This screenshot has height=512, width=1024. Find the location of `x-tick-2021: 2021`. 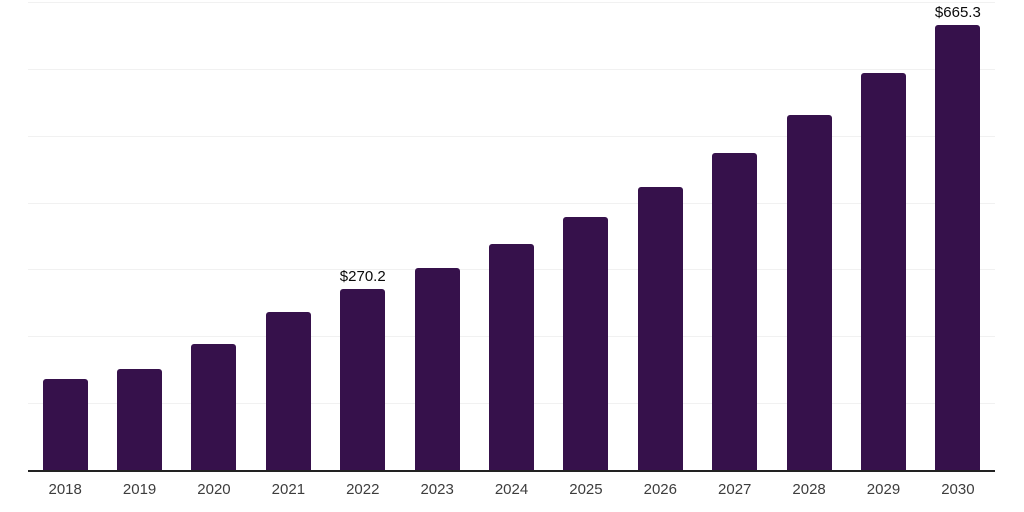

x-tick-2021: 2021 is located at coordinates (288, 489).